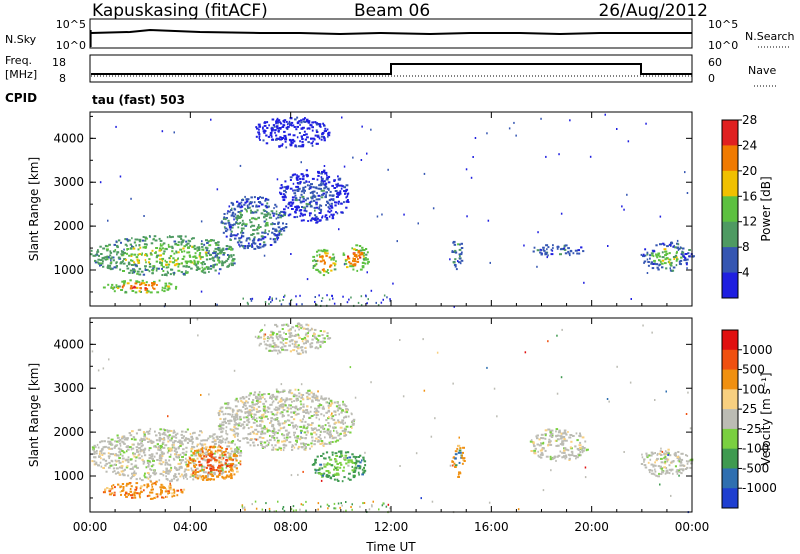 This screenshot has width=800, height=554. What do you see at coordinates (746, 247) in the screenshot?
I see `colorbar-tick-label: 8` at bounding box center [746, 247].